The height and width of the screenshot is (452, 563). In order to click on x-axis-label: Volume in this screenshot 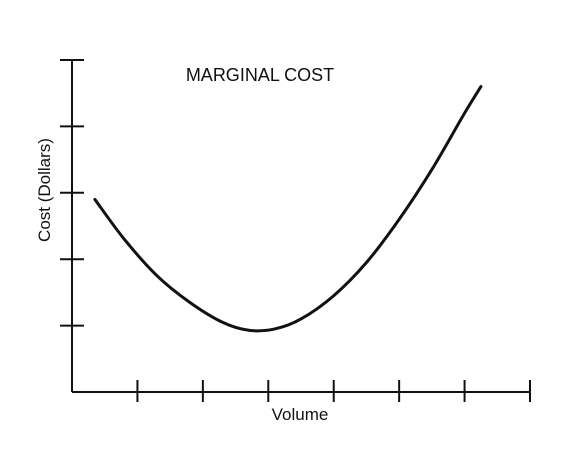, I will do `click(300, 414)`.